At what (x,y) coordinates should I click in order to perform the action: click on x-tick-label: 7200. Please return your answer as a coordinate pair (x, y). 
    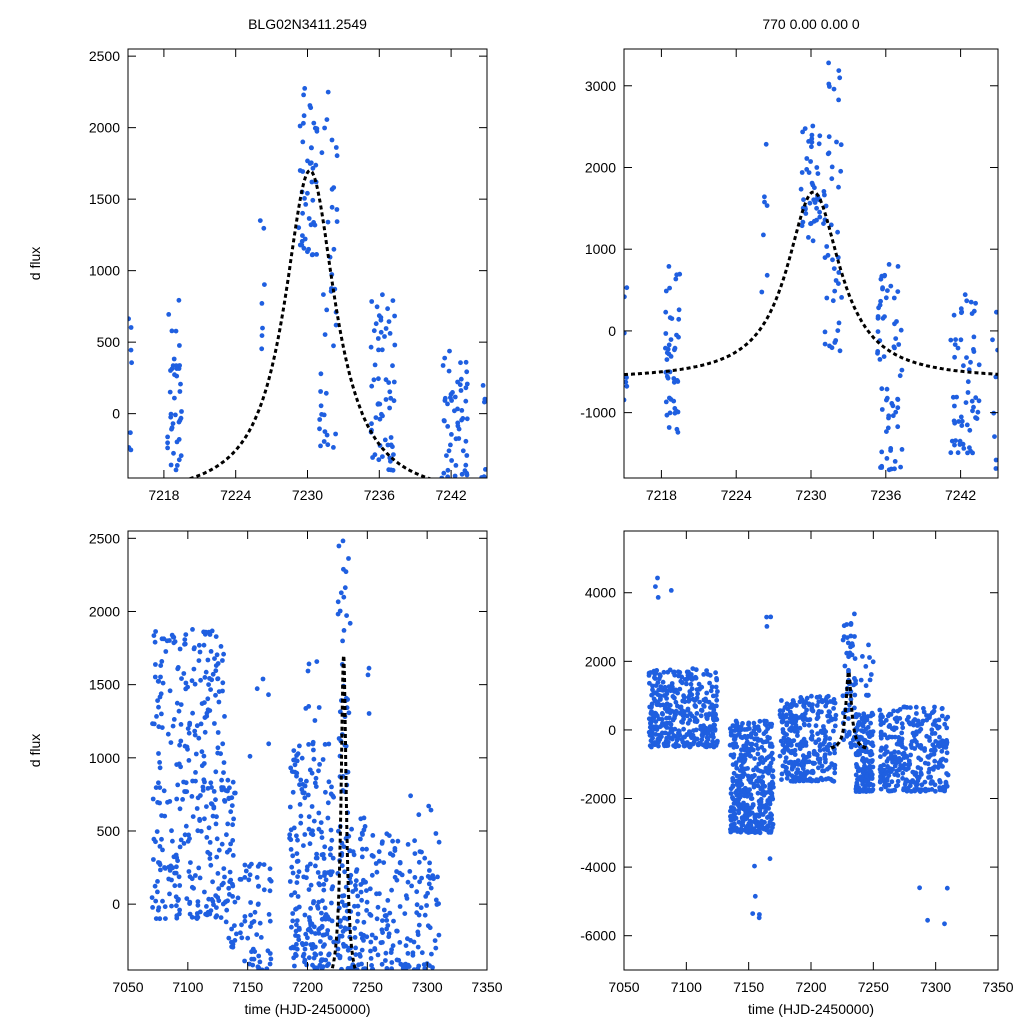
    Looking at the image, I should click on (307, 987).